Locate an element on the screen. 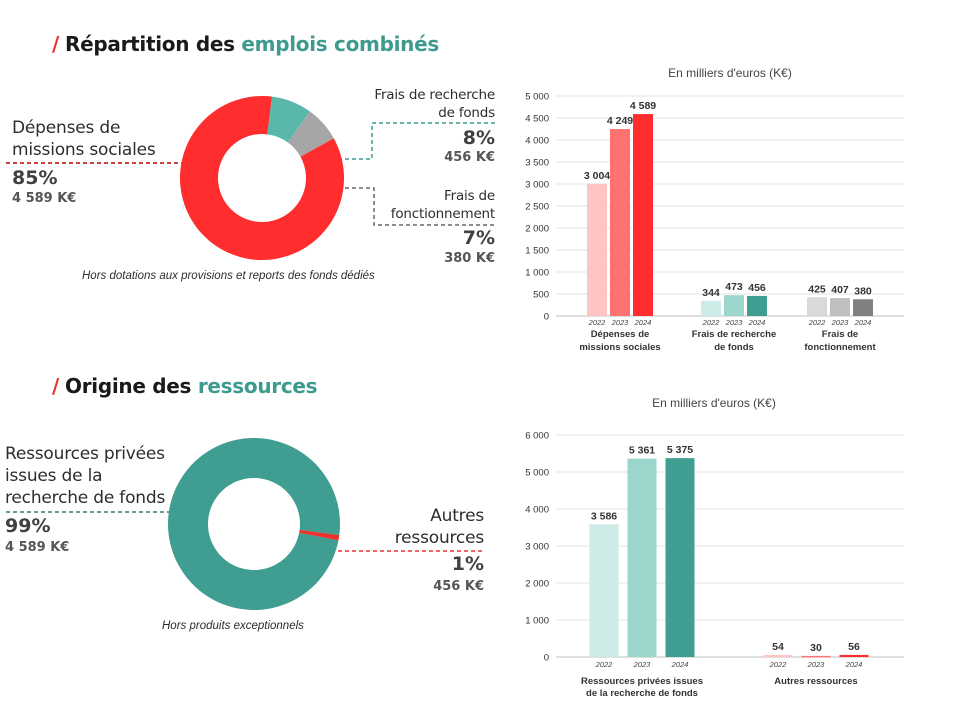 Image resolution: width=960 pixels, height=720 pixels. fonctionnement-pct: 7% is located at coordinates (478, 238).